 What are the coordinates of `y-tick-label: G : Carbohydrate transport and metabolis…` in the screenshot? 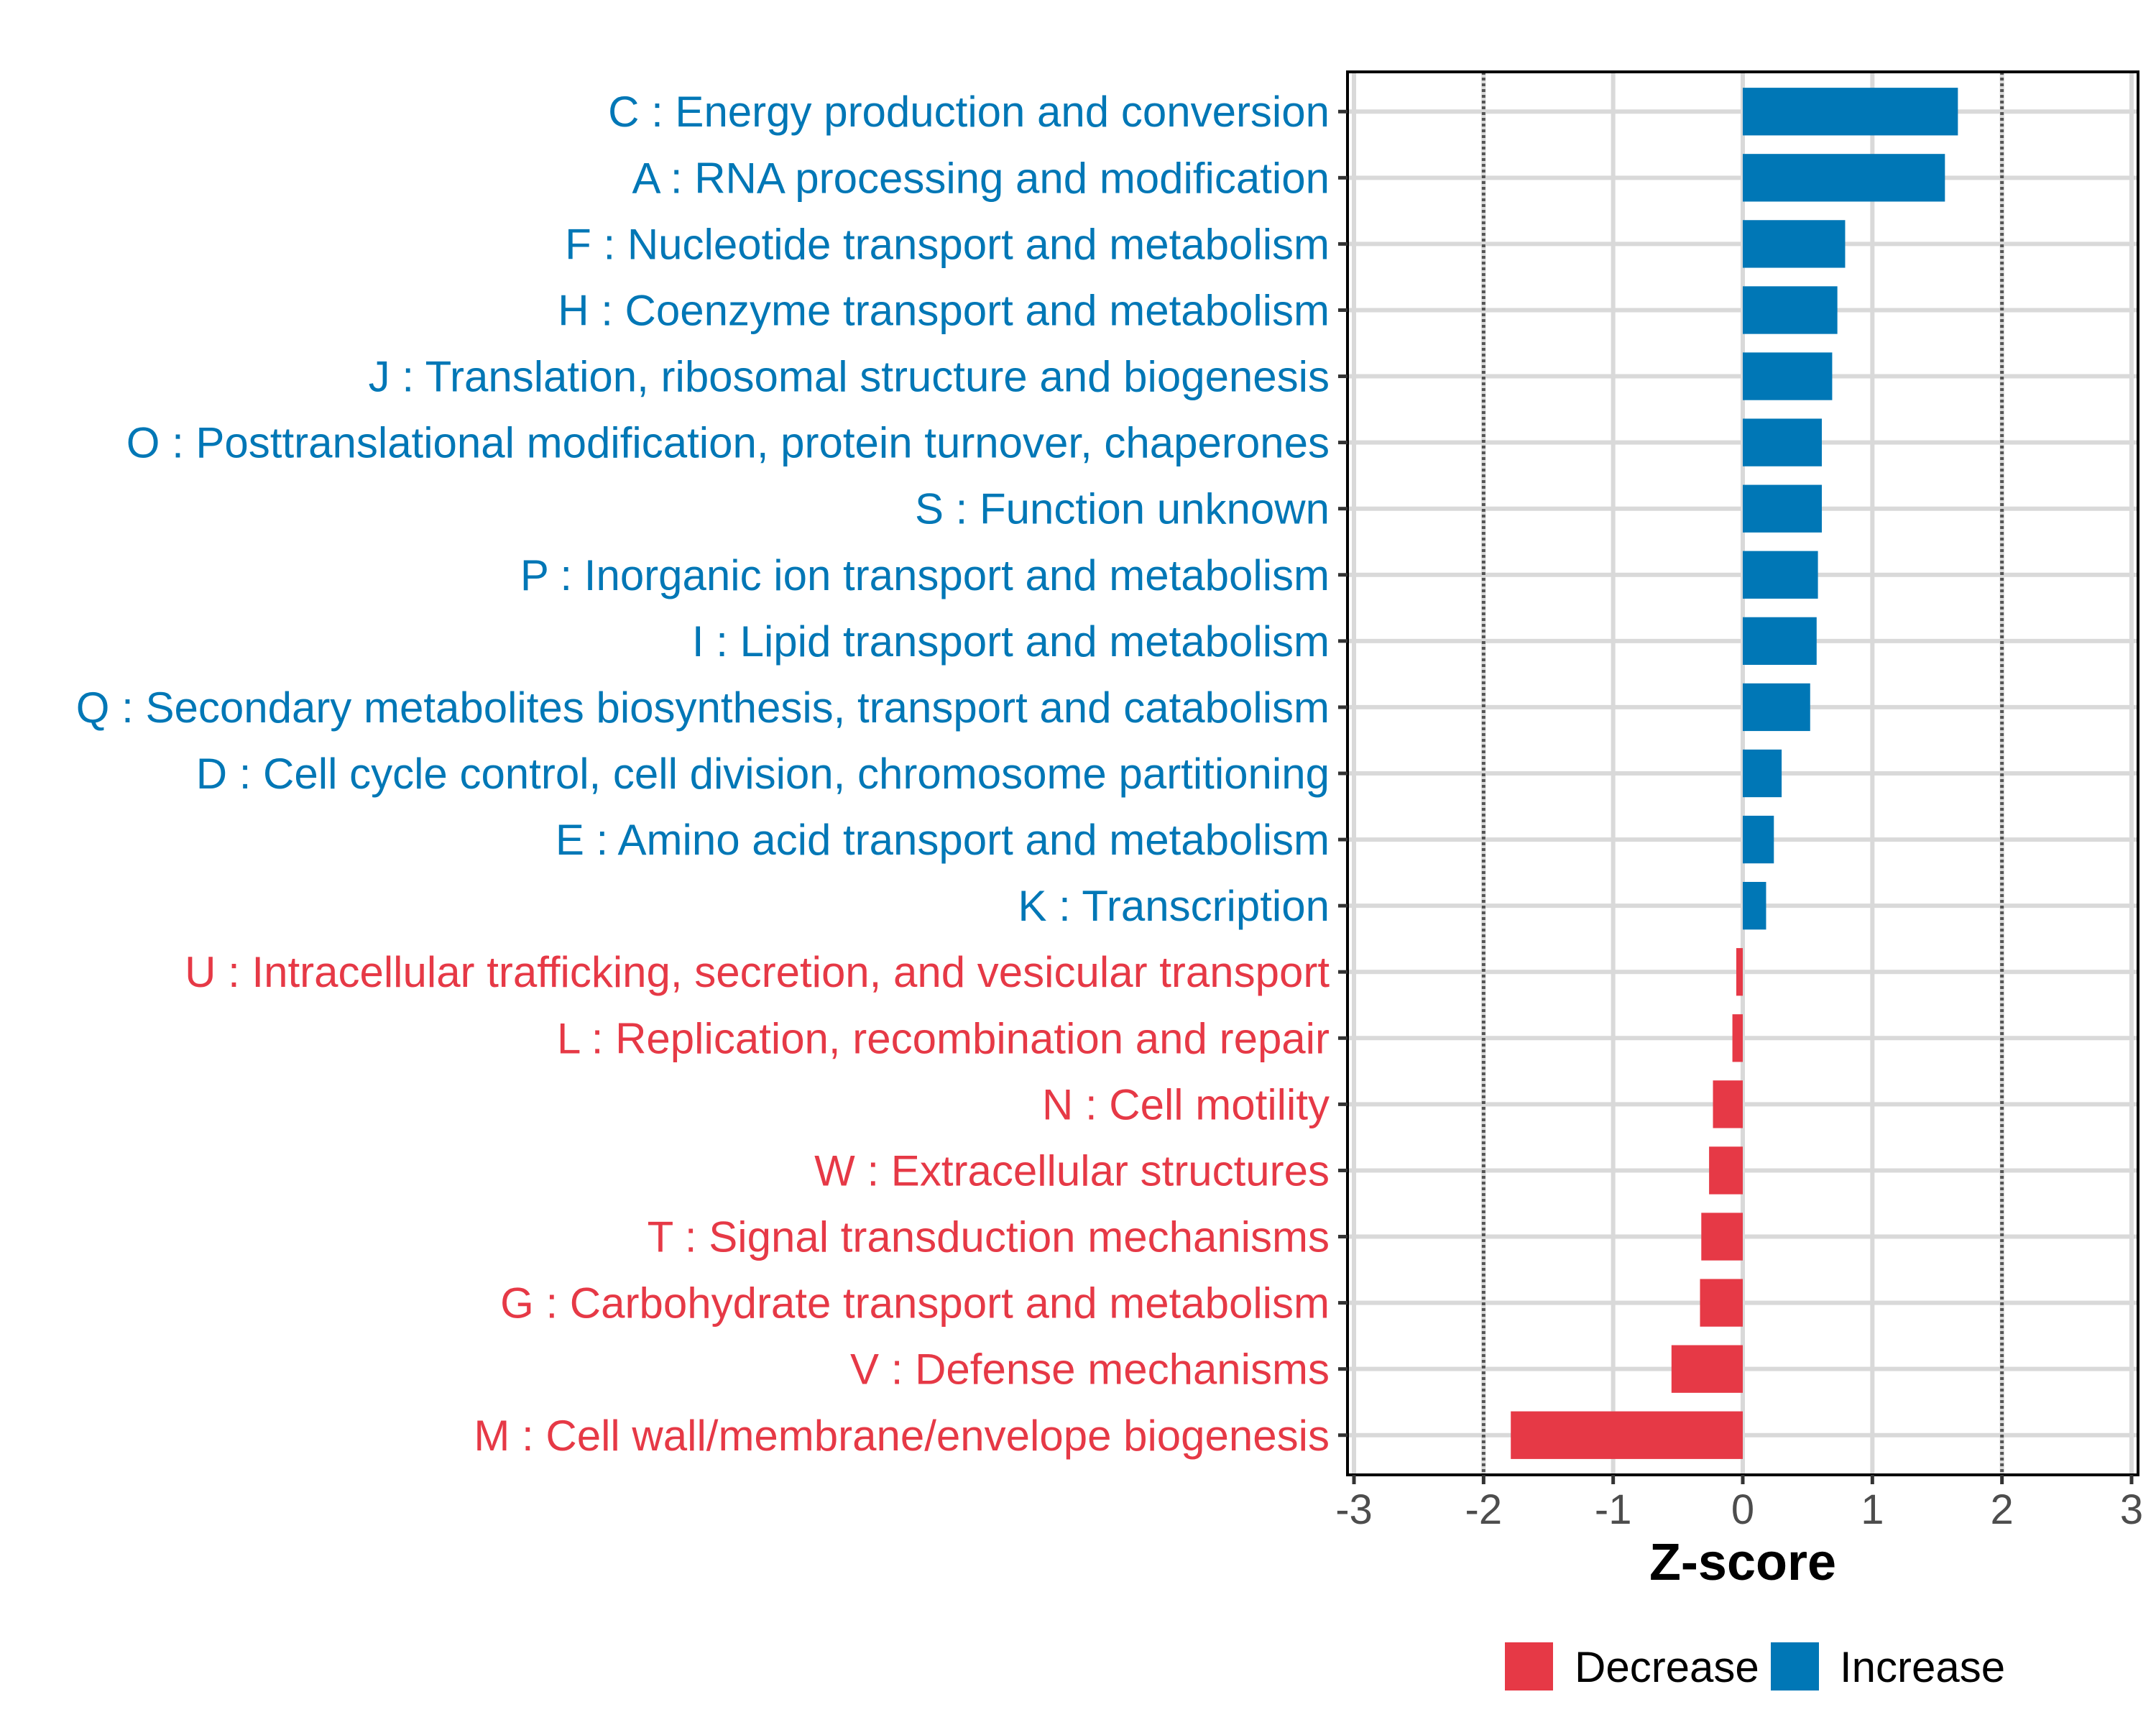 It's located at (915, 1303).